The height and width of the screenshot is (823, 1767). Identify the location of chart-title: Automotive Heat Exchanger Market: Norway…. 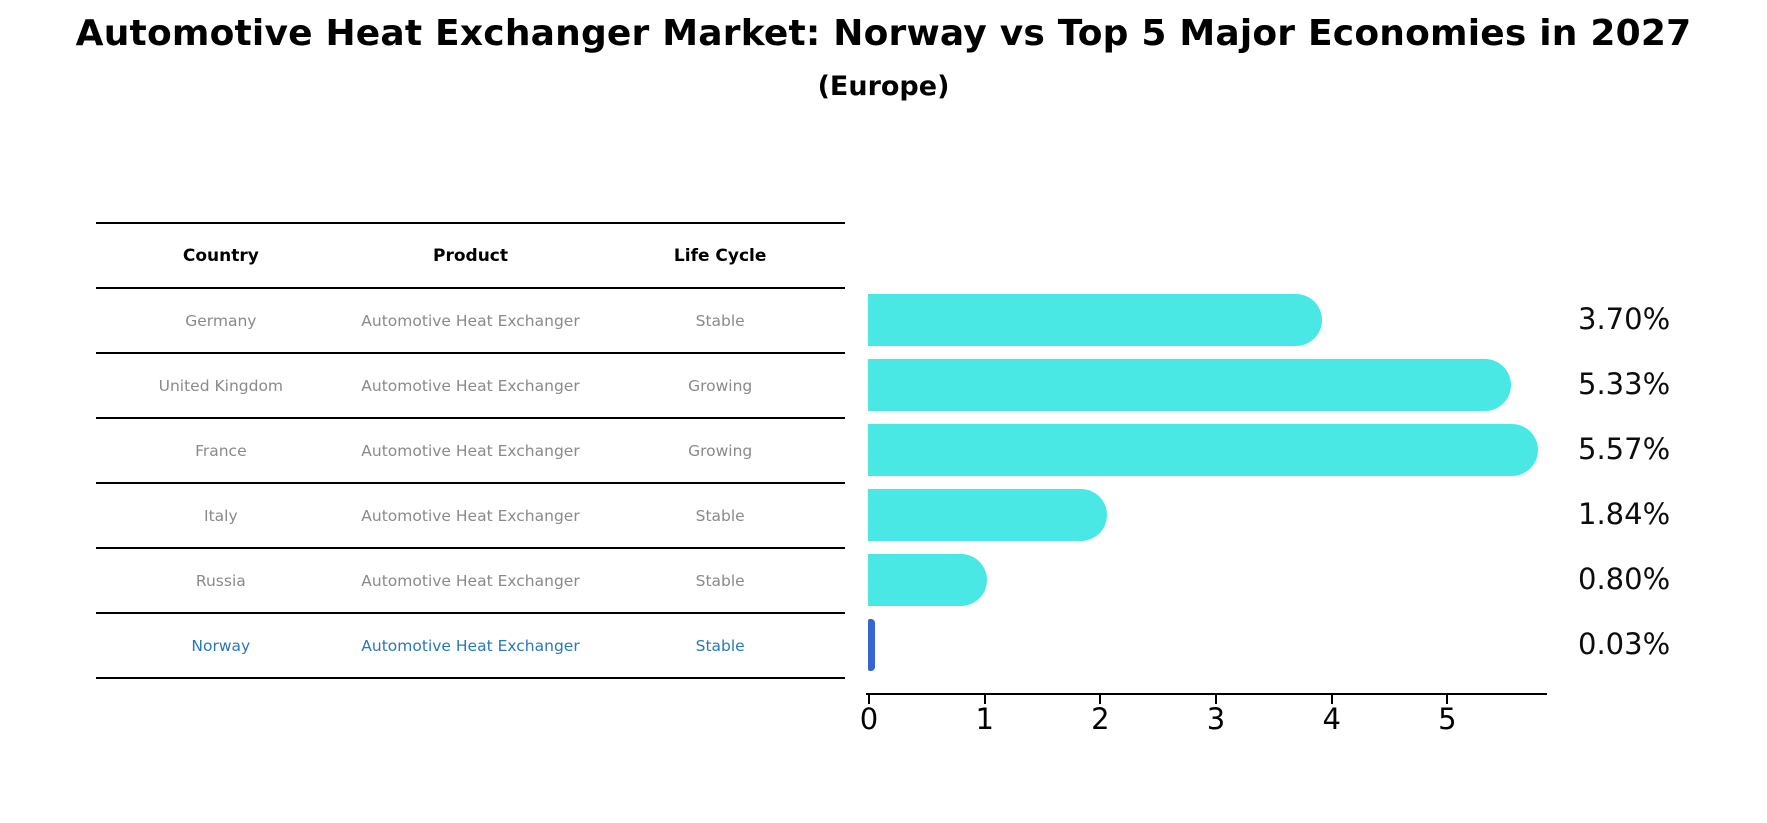
(883, 33).